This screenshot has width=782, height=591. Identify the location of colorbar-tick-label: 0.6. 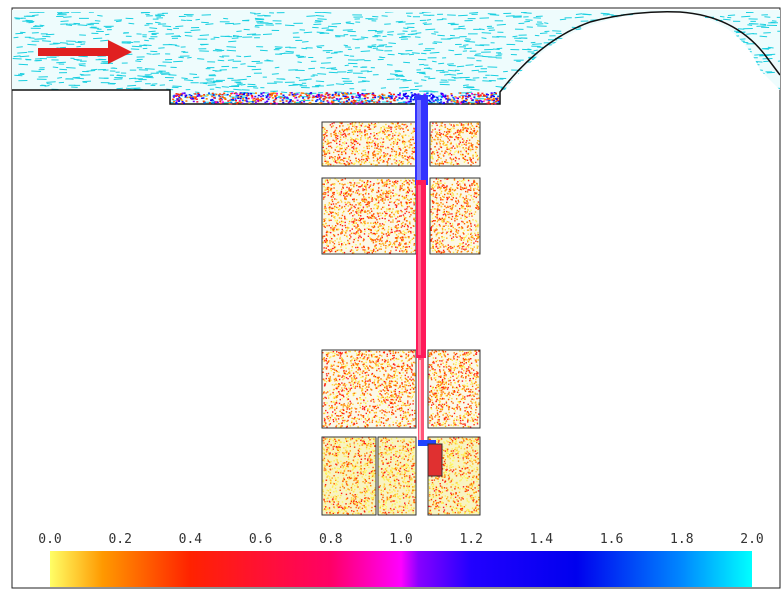
(260, 539).